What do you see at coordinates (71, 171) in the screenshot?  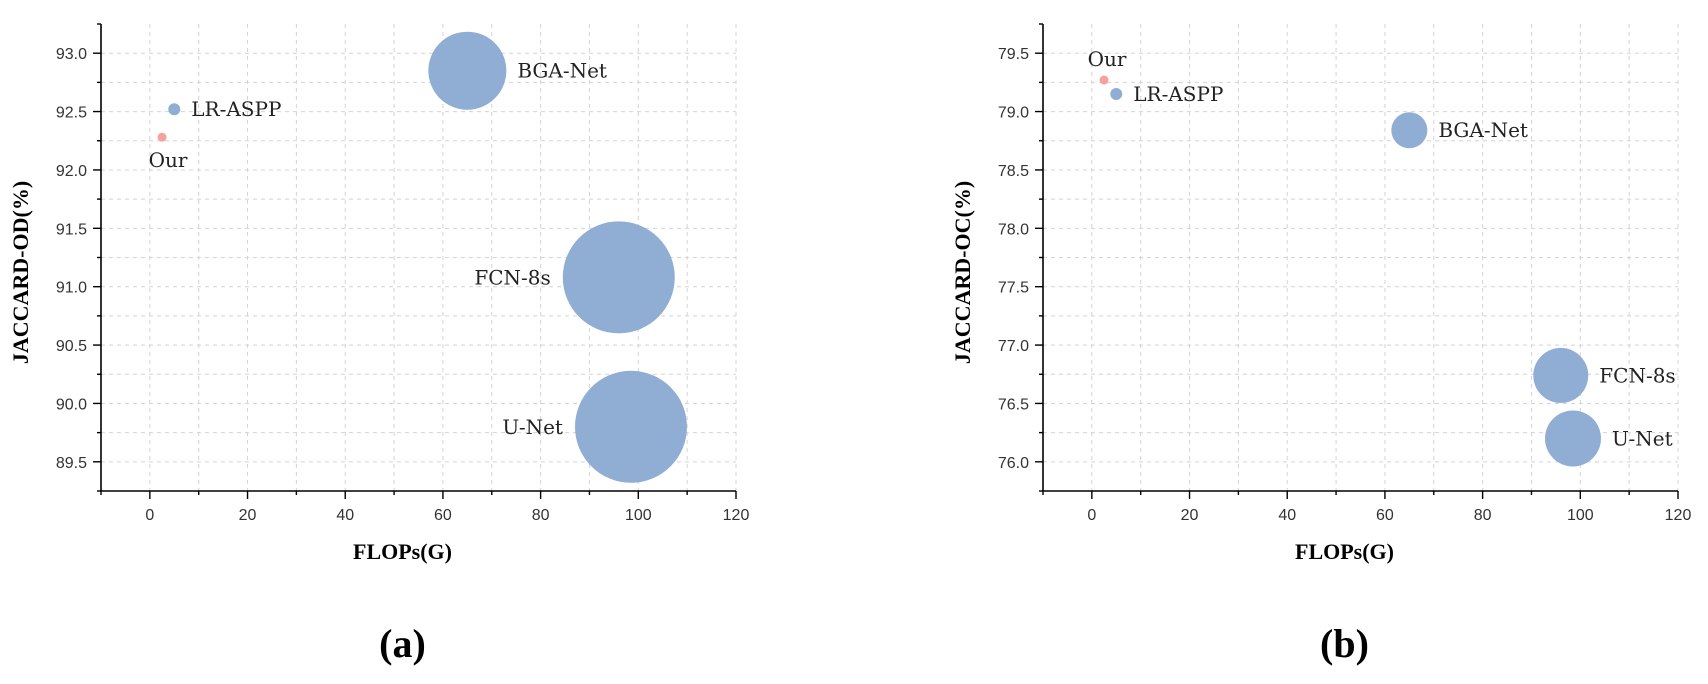 I see `y-tick-label: 92.0` at bounding box center [71, 171].